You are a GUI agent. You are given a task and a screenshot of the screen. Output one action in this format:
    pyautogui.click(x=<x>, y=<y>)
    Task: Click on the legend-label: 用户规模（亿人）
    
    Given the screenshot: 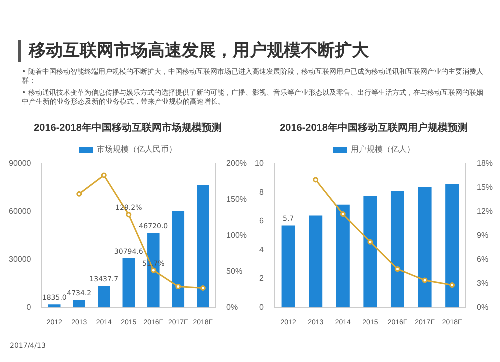 What is the action you would take?
    pyautogui.click(x=383, y=149)
    